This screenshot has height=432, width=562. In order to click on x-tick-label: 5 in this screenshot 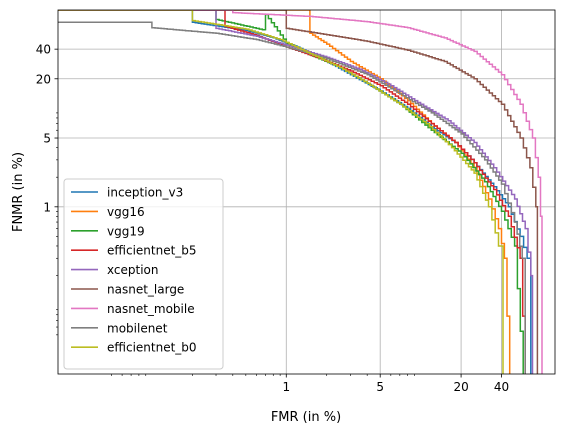, I will do `click(380, 387)`.